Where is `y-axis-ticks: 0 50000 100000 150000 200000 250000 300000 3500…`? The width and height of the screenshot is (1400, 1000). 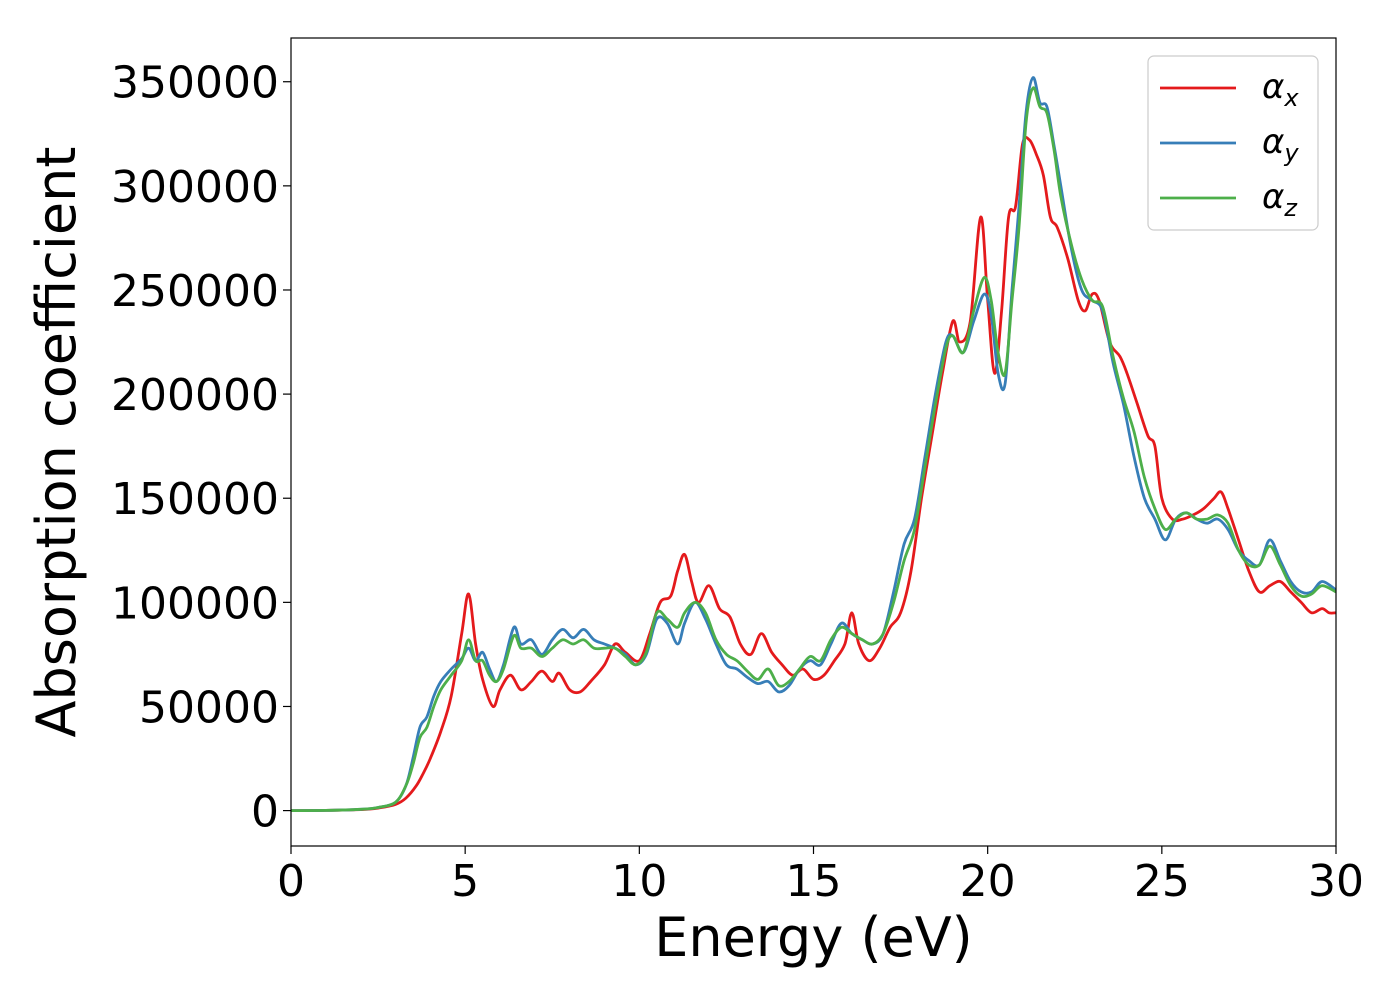 y-axis-ticks: 0 50000 100000 150000 200000 250000 300000 3500… is located at coordinates (201, 448).